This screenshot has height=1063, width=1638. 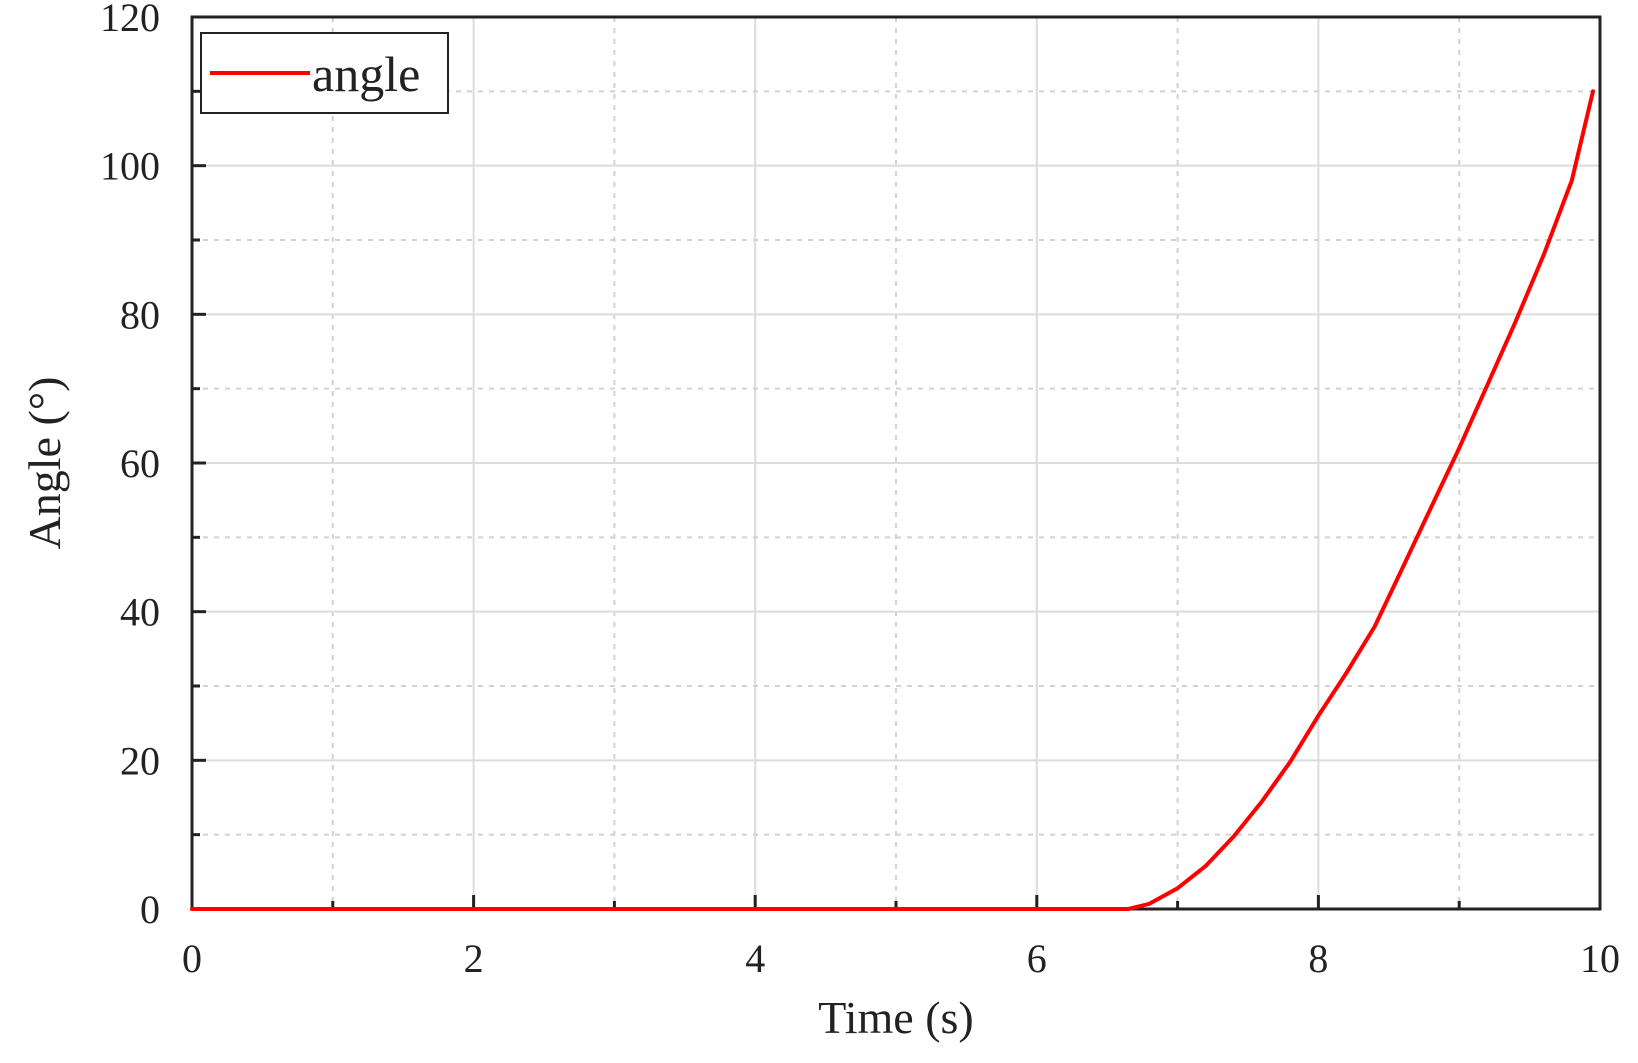 I want to click on legend-label-angle: angle, so click(x=366, y=74).